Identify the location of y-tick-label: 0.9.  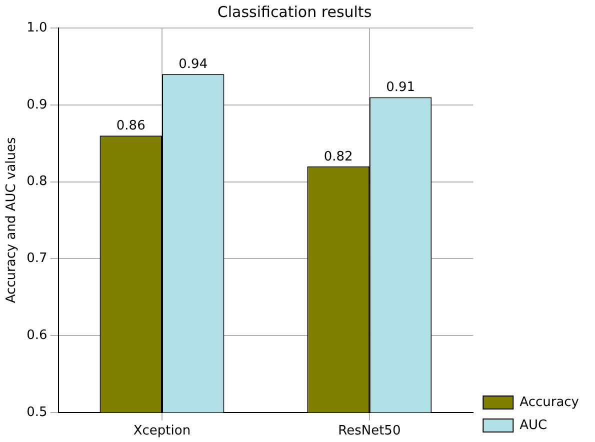
(37, 104).